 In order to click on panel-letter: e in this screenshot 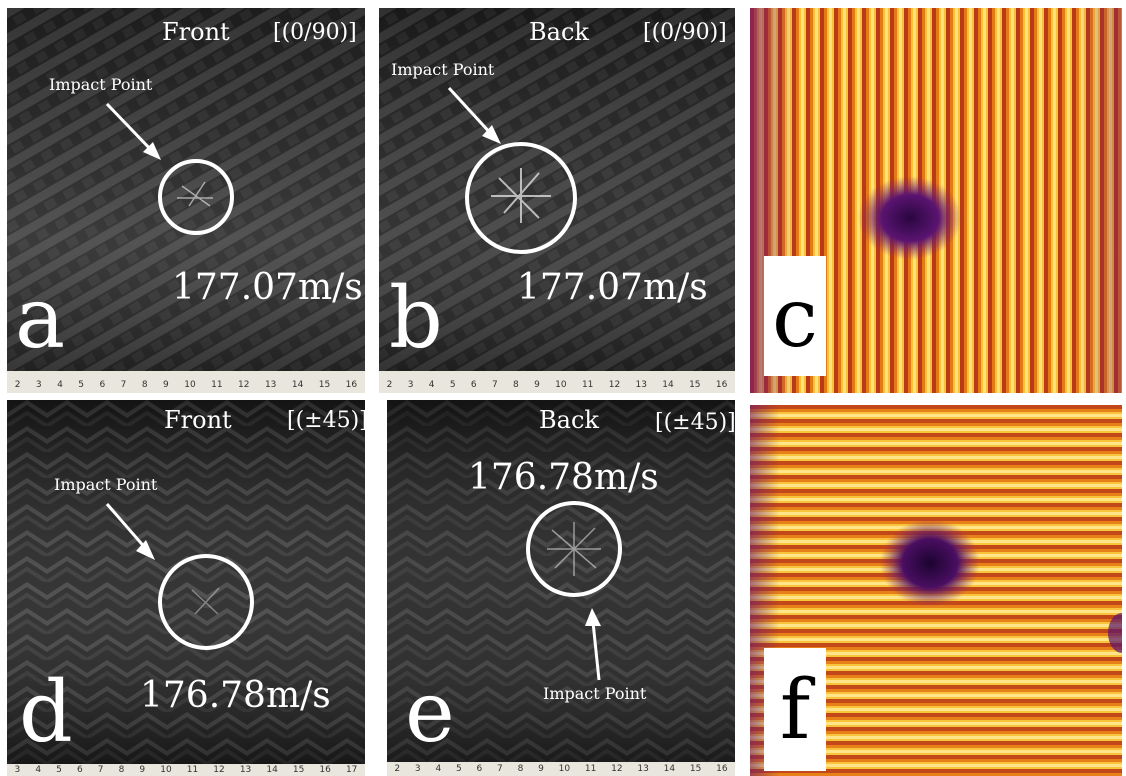, I will do `click(430, 712)`.